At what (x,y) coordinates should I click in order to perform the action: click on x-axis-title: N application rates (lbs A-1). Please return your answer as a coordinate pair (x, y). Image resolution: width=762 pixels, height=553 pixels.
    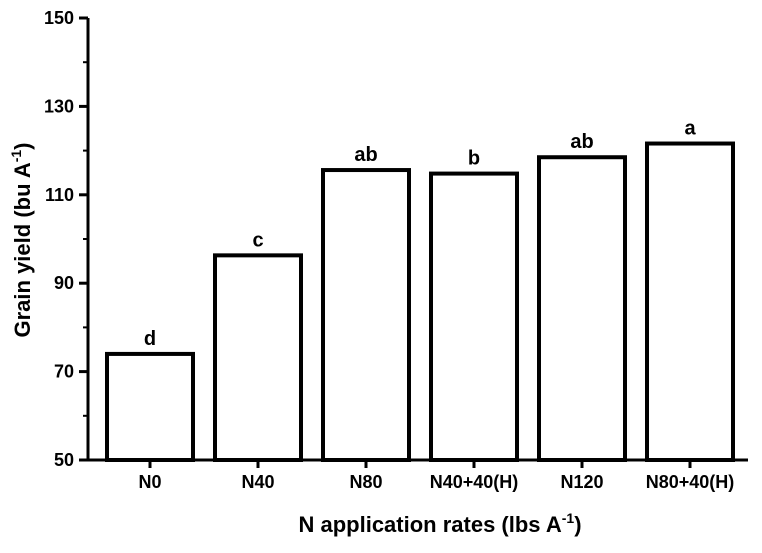
    Looking at the image, I should click on (439, 523).